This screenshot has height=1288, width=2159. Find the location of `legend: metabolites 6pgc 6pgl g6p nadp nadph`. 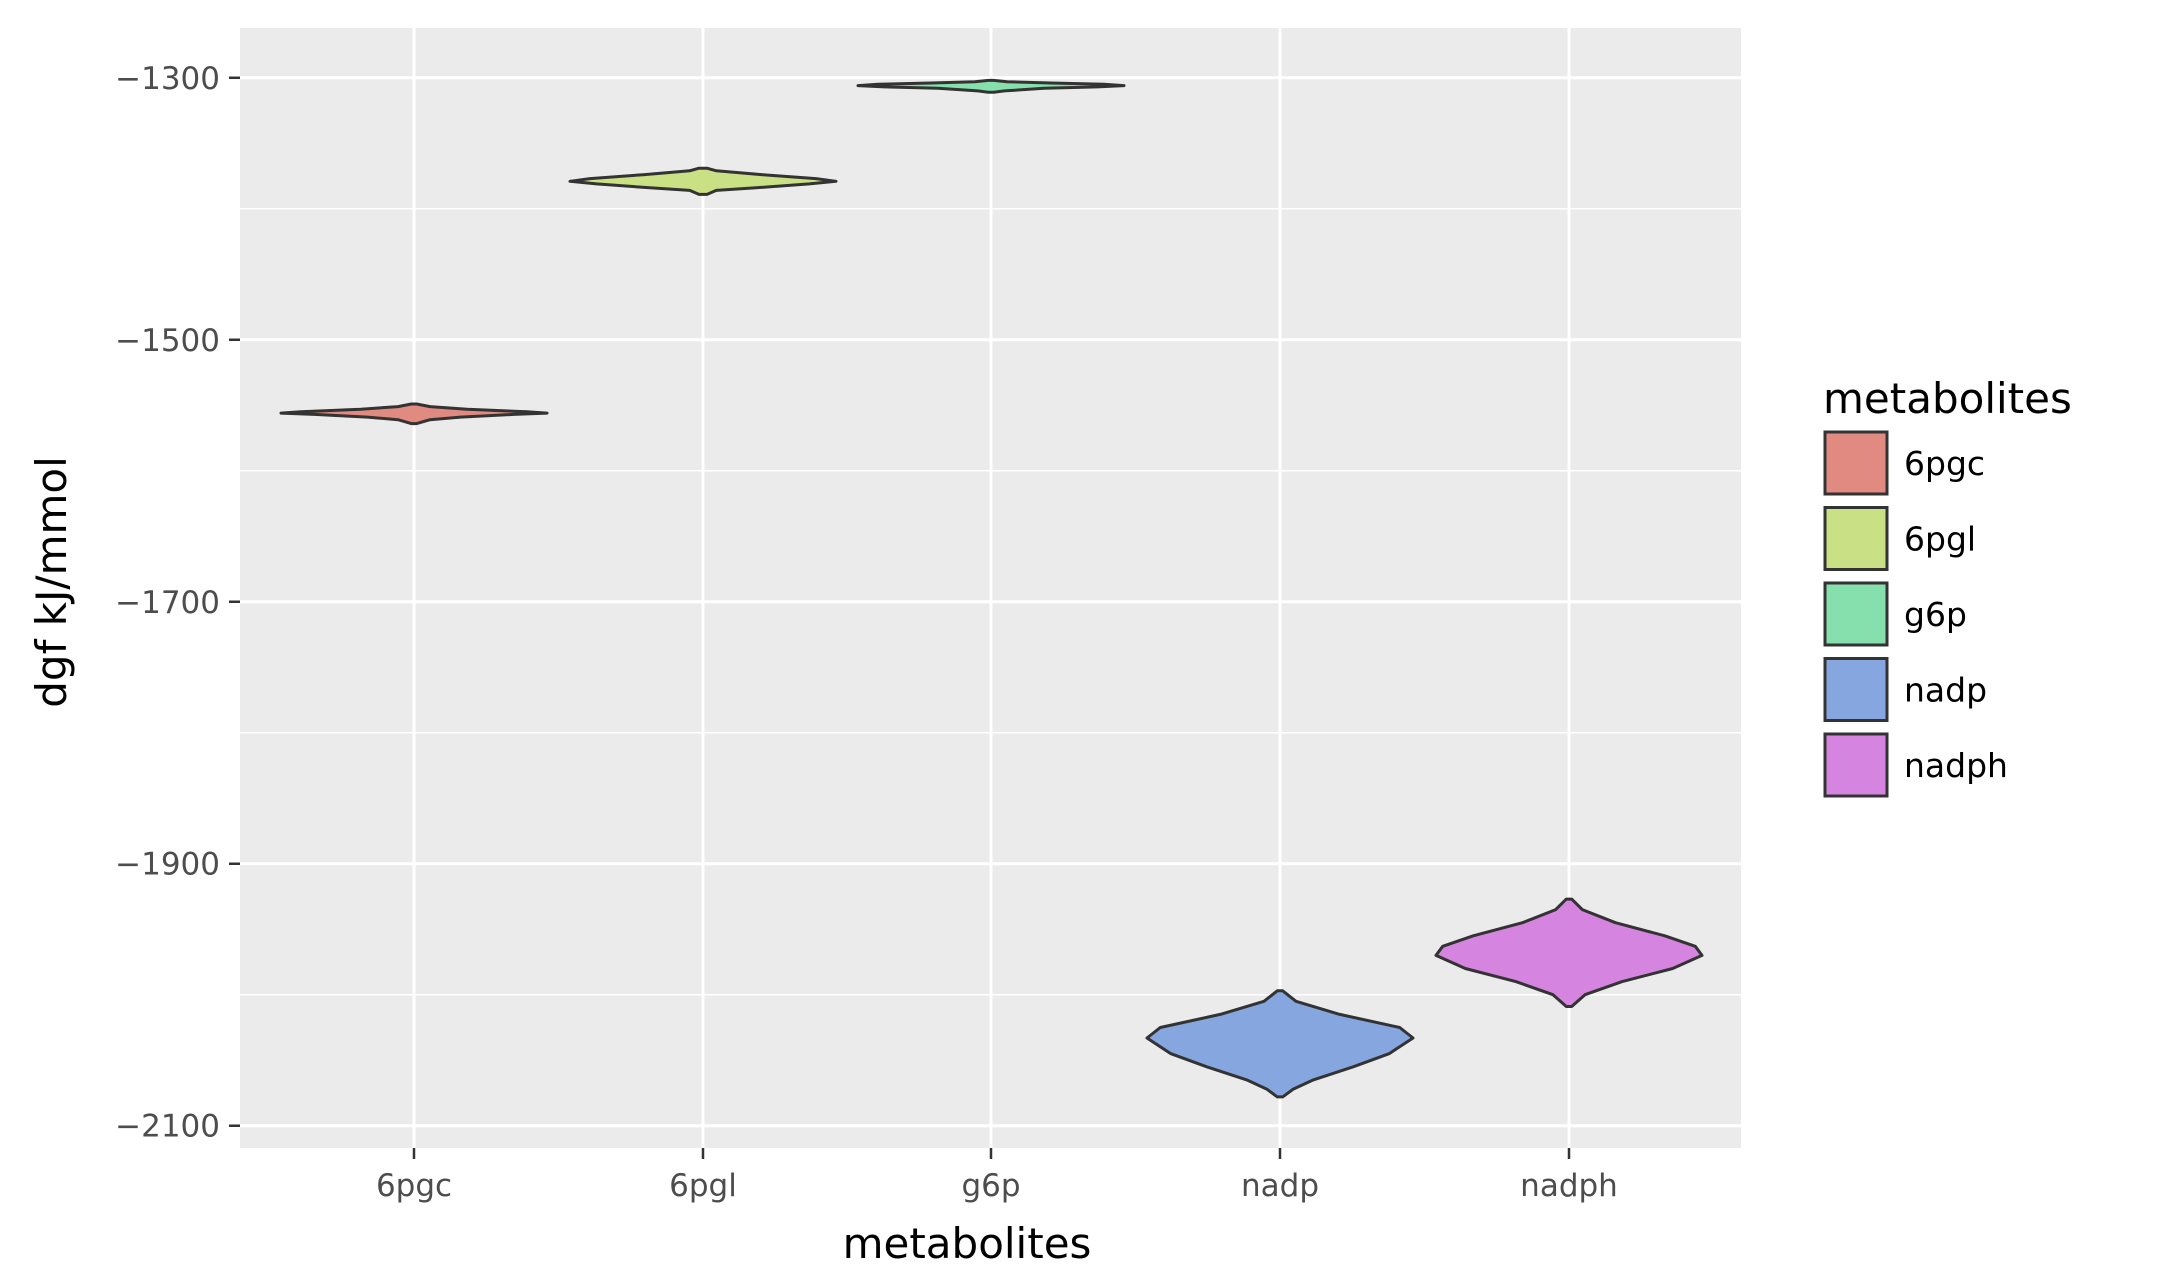

legend: metabolites 6pgc 6pgl g6p nadp nadph is located at coordinates (1947, 586).